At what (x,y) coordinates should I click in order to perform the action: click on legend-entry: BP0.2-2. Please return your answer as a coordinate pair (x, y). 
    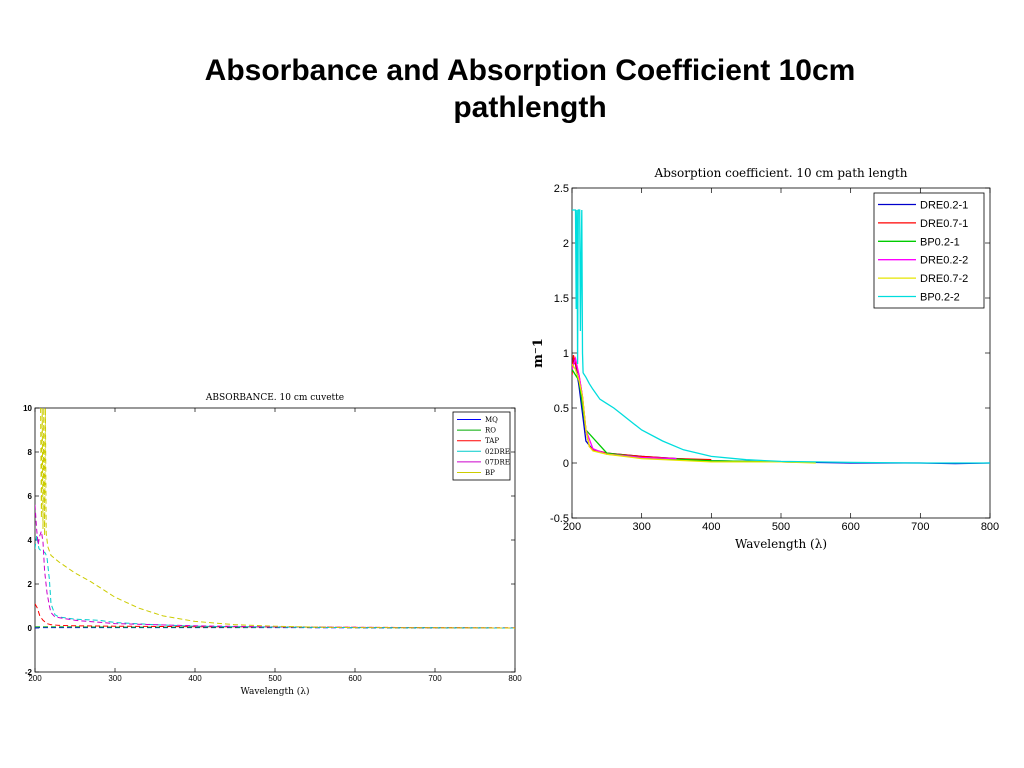
    Looking at the image, I should click on (940, 297).